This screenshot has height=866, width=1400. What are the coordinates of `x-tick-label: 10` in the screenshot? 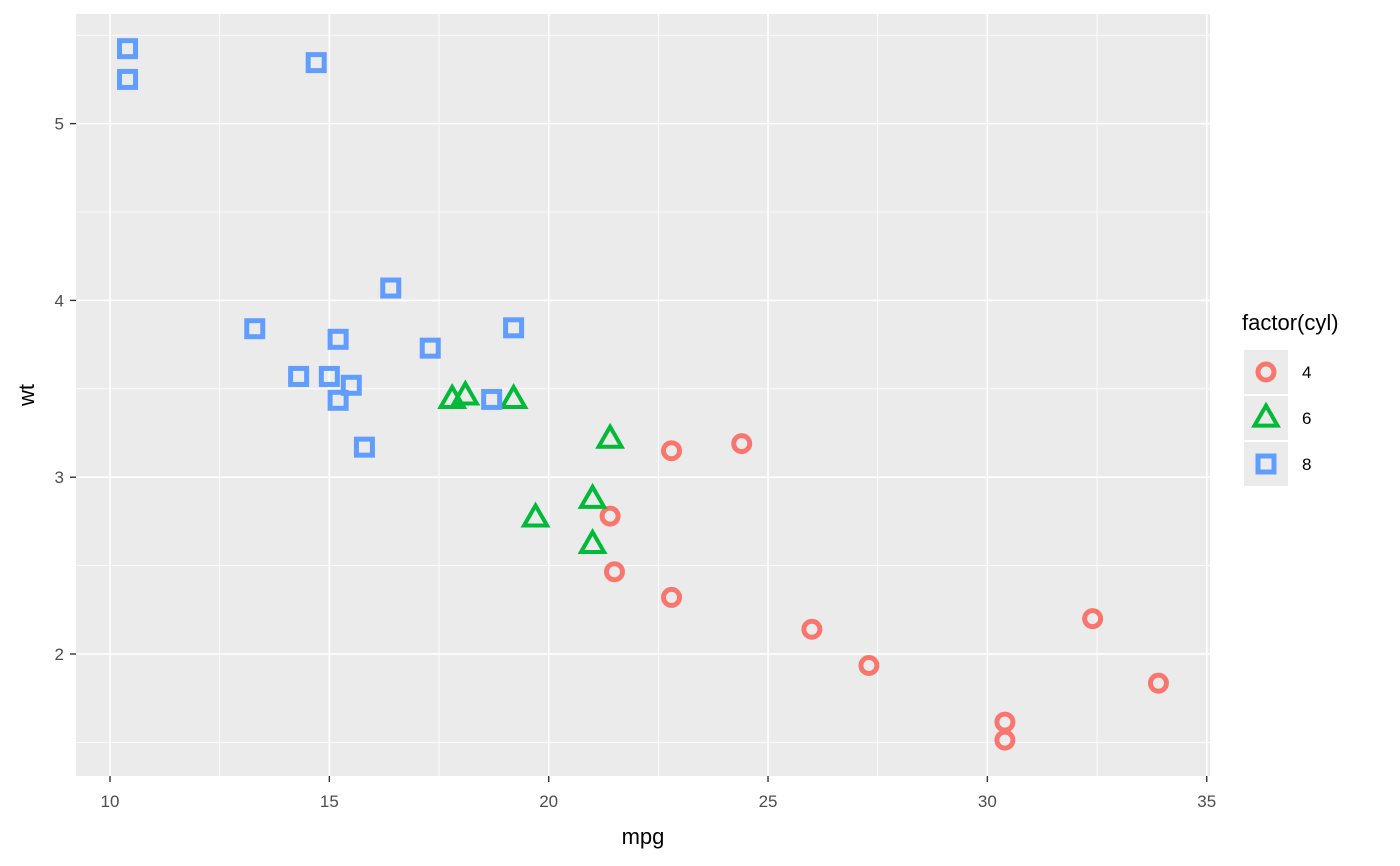 It's located at (110, 801).